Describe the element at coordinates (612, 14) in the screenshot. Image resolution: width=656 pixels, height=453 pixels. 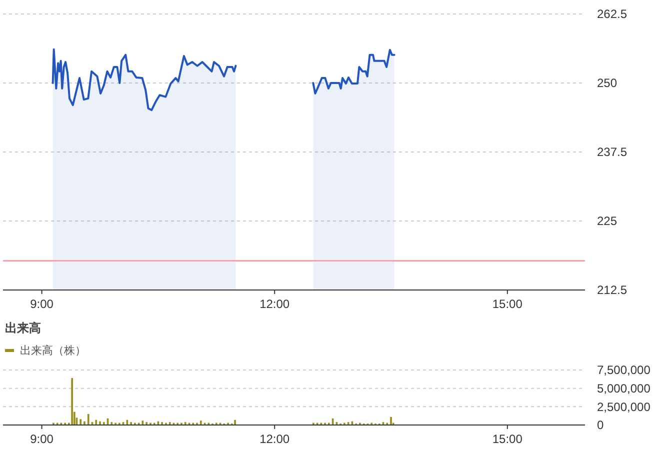
I see `y-tick-label: 262.5` at that location.